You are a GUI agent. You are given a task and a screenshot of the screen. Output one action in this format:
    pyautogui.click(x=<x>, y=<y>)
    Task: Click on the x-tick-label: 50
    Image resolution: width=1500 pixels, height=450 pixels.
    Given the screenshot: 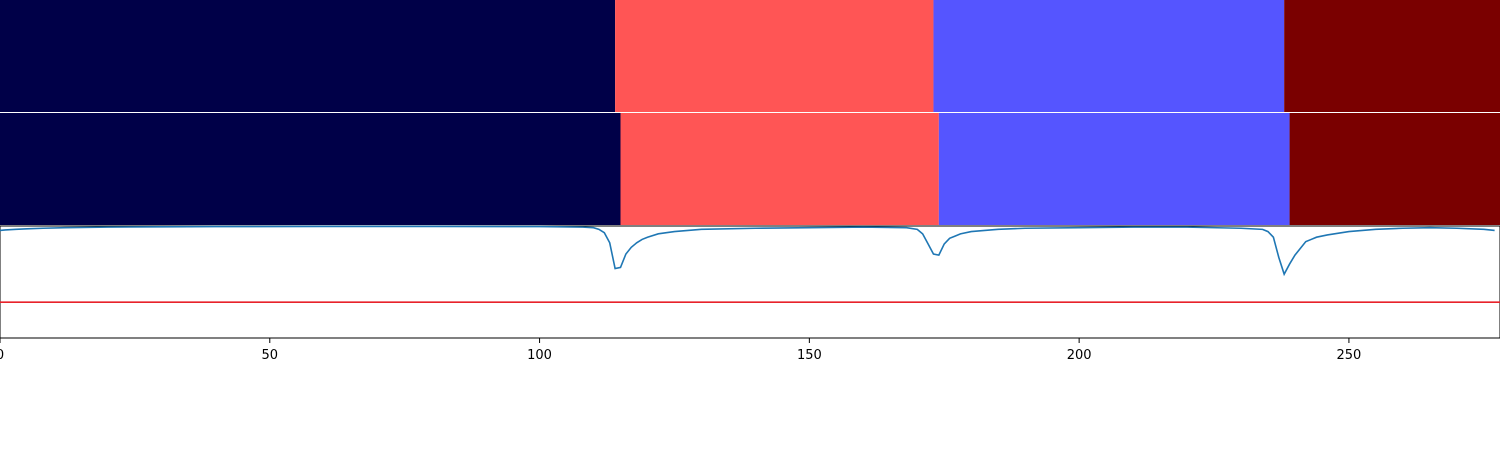 What is the action you would take?
    pyautogui.click(x=270, y=355)
    